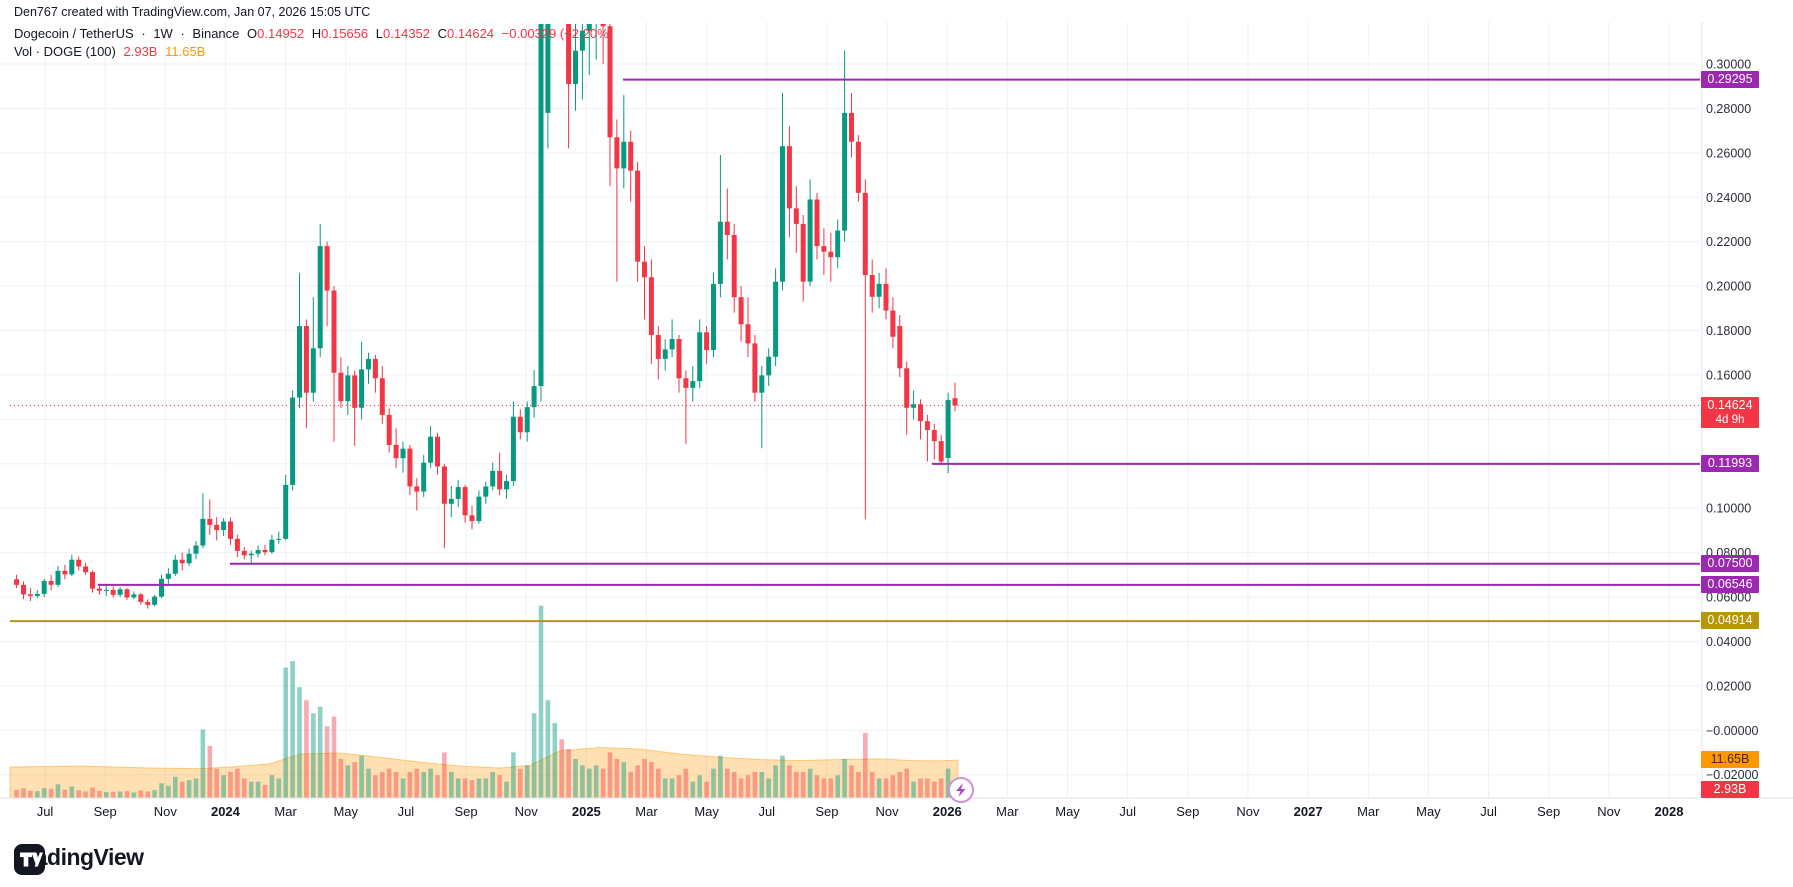 Image resolution: width=1793 pixels, height=887 pixels. Describe the element at coordinates (1728, 375) in the screenshot. I see `price-tick-label: 0.16000` at that location.